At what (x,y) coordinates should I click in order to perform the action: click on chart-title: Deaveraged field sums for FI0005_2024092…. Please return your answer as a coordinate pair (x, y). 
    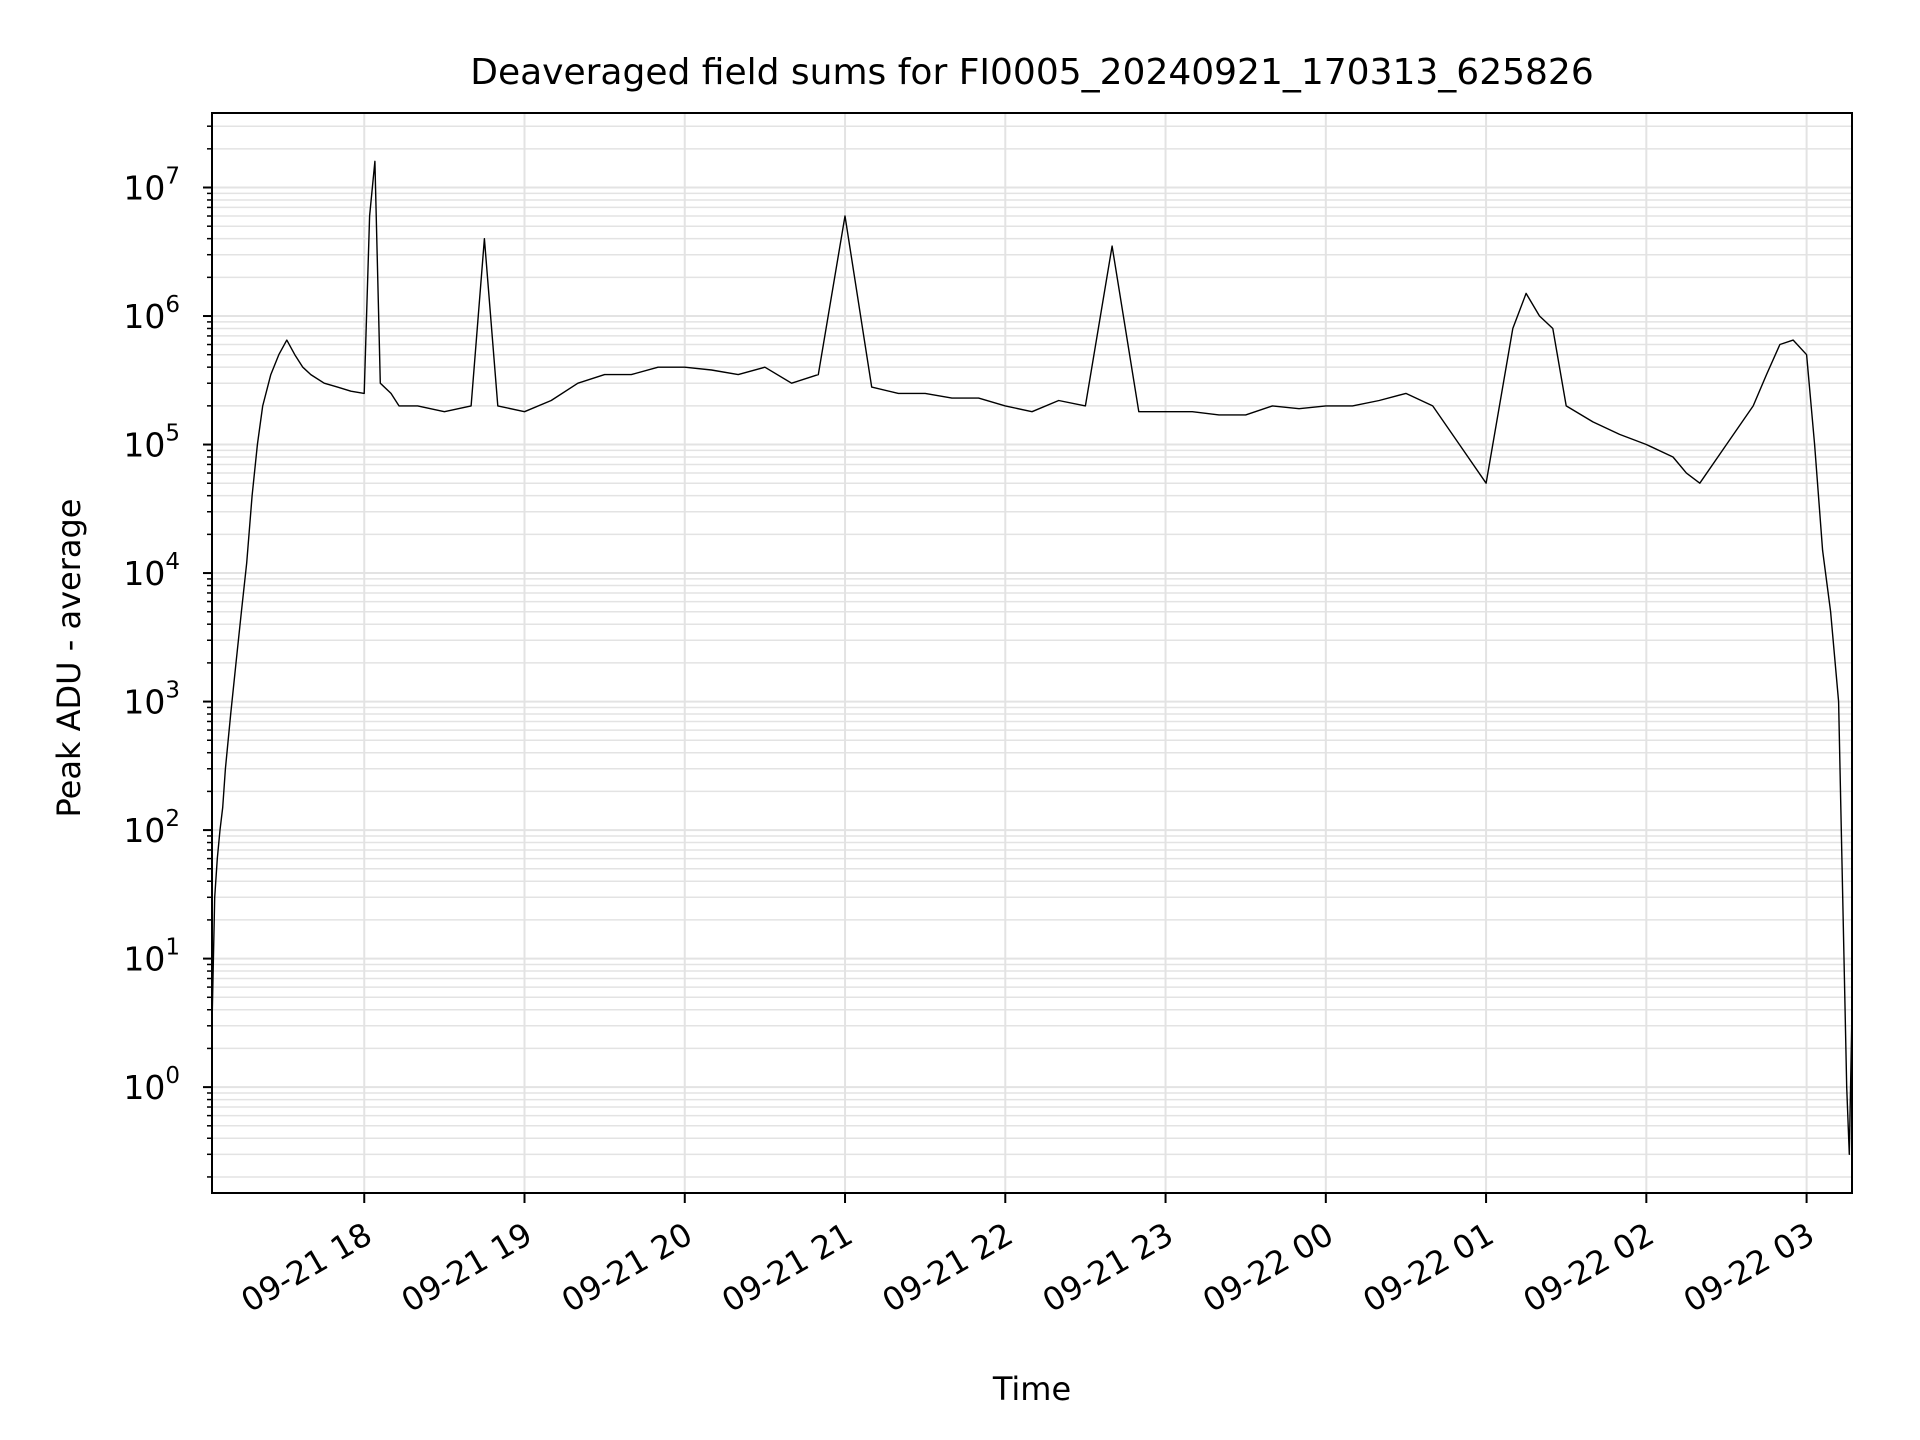
    Looking at the image, I should click on (1031, 72).